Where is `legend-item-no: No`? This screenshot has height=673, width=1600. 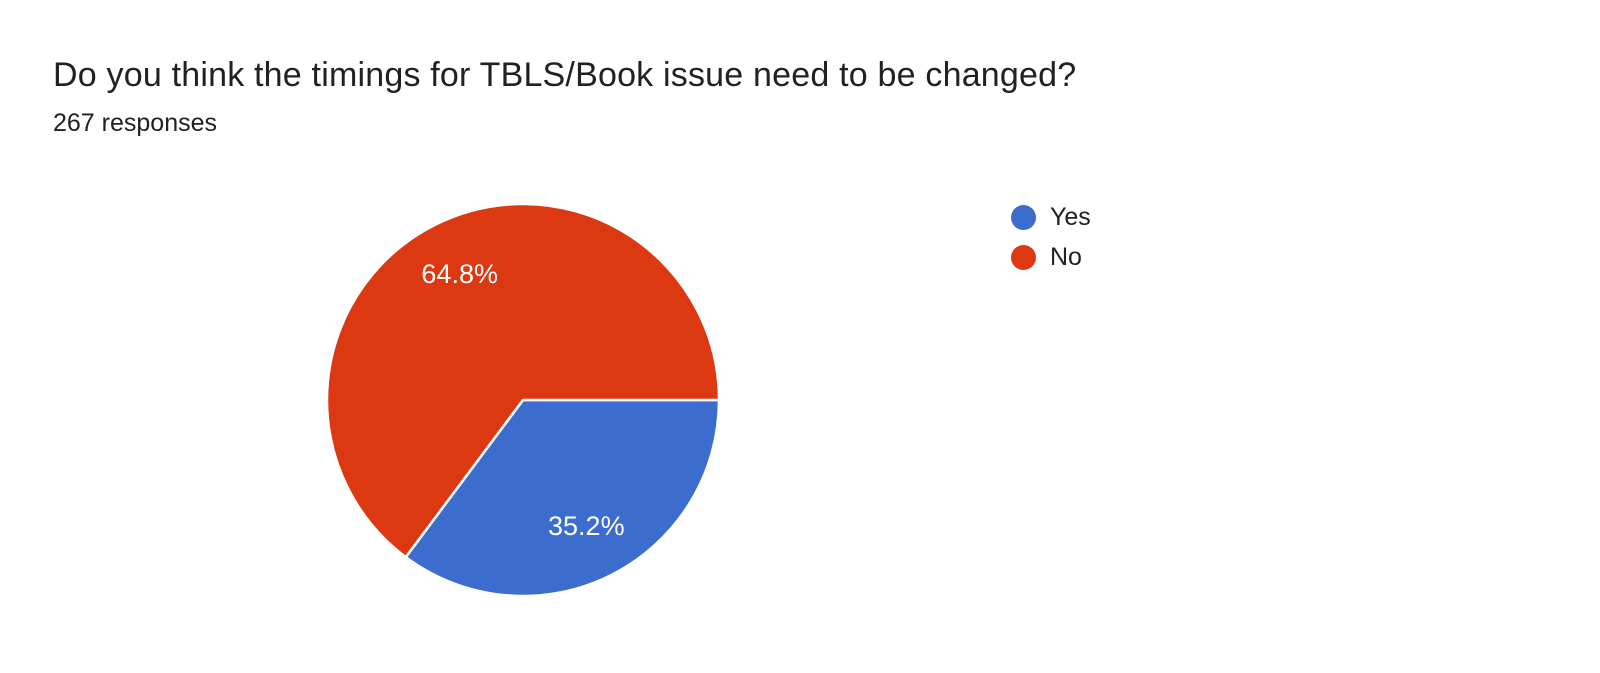
legend-item-no: No is located at coordinates (1051, 257).